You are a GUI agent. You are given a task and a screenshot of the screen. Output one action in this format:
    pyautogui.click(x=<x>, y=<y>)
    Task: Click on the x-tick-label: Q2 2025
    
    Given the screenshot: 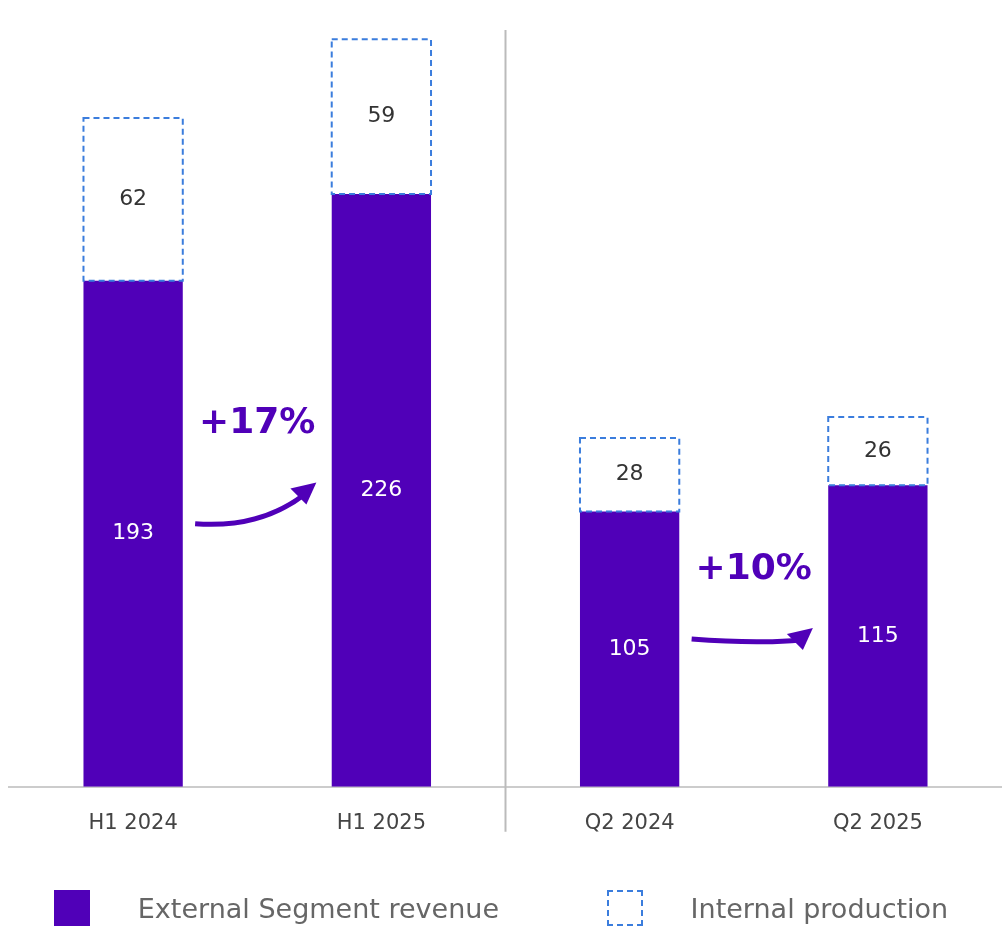 What is the action you would take?
    pyautogui.click(x=877, y=821)
    